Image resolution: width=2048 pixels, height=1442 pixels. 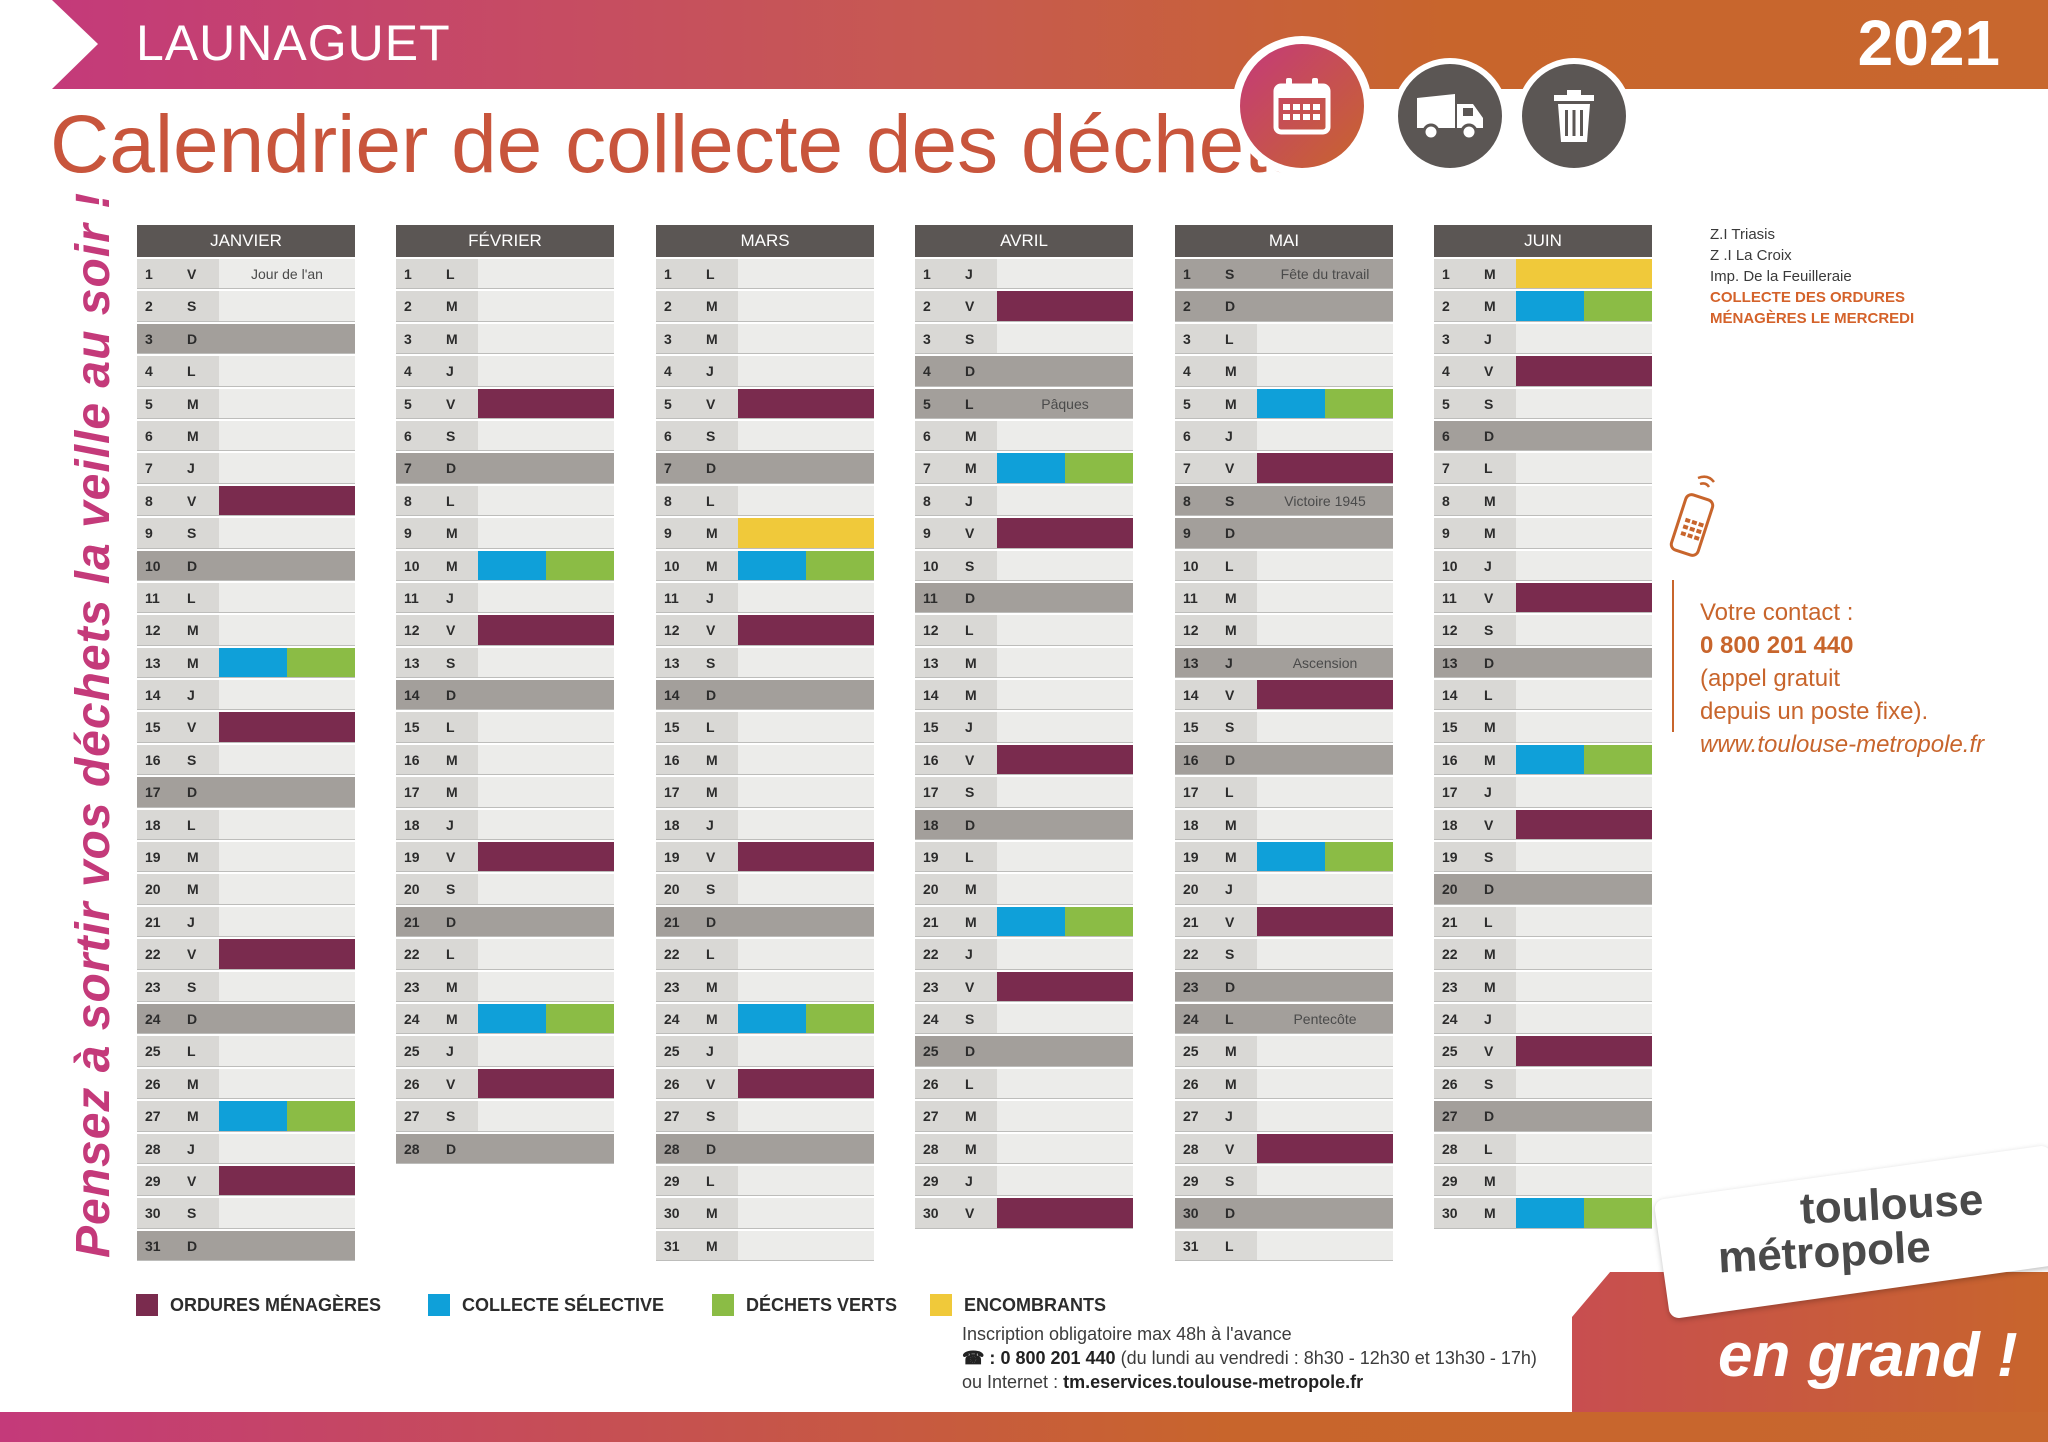 What do you see at coordinates (1743, 234) in the screenshot?
I see `address-line: Z.I Triasis` at bounding box center [1743, 234].